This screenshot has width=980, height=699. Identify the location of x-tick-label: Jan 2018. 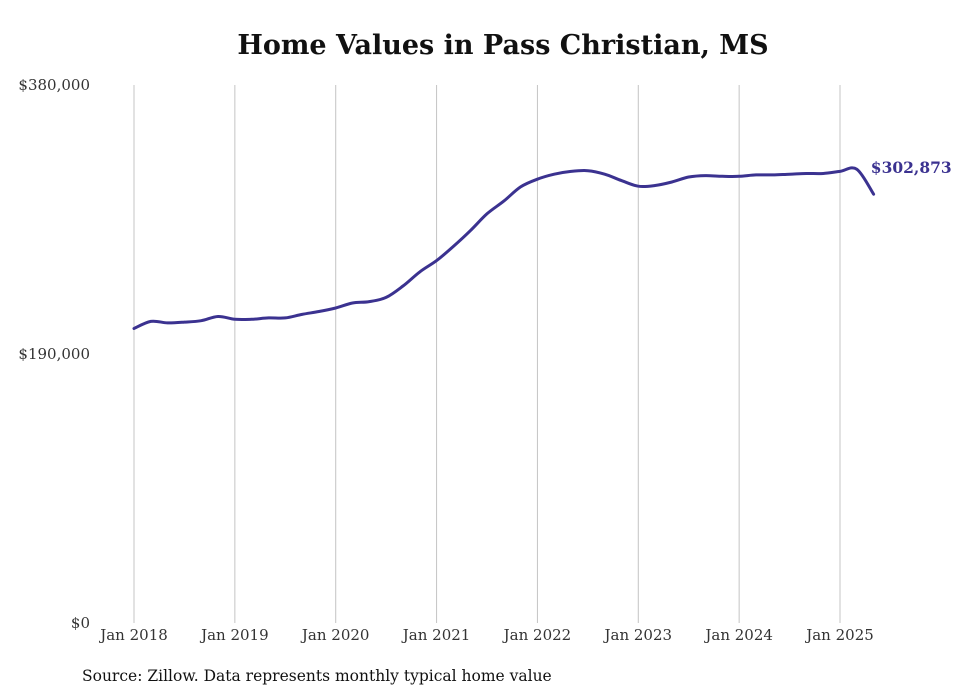
(133, 635).